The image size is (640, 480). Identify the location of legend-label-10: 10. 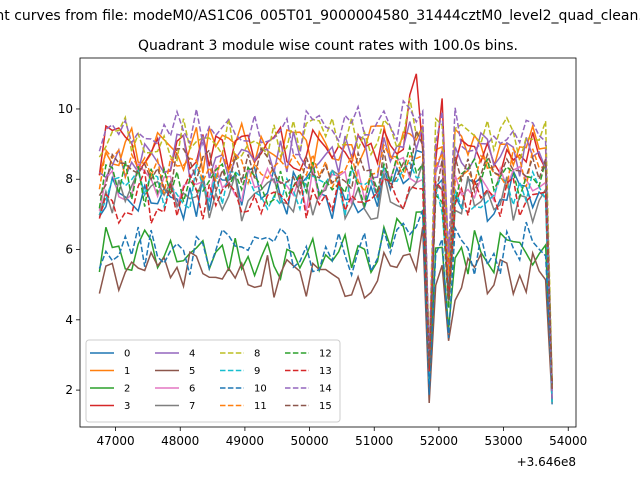
(260, 389).